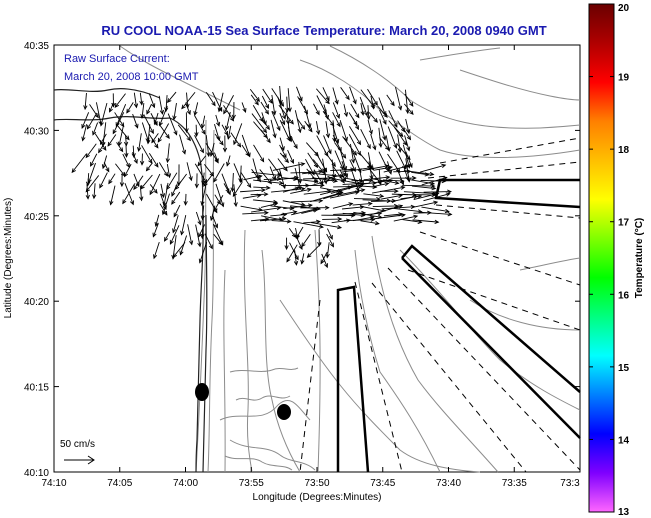 This screenshot has width=651, height=518. Describe the element at coordinates (317, 497) in the screenshot. I see `x-axis-label: Longitude (Degrees:Minutes)` at that location.